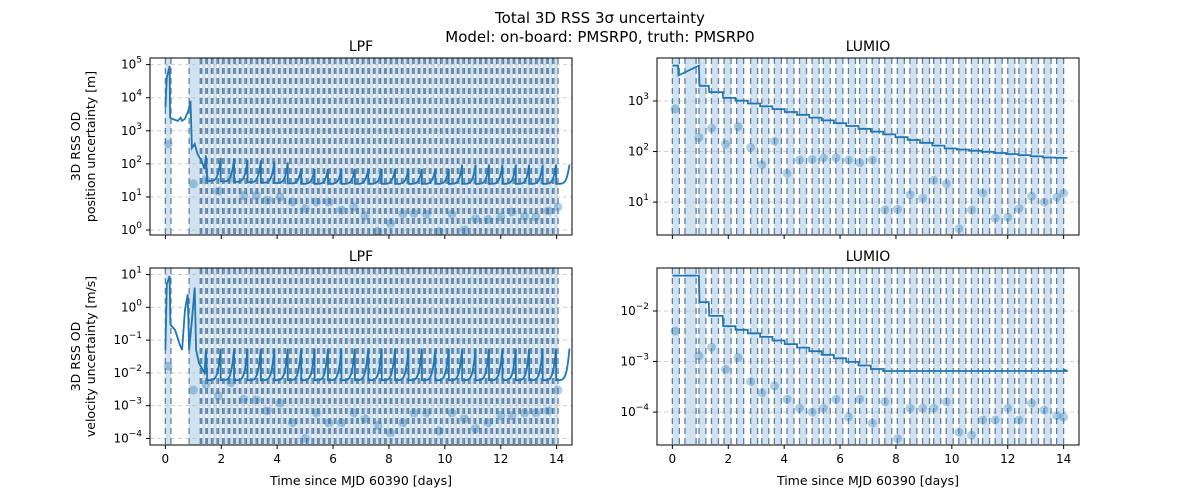 Image resolution: width=1200 pixels, height=500 pixels. Describe the element at coordinates (870, 111) in the screenshot. I see `uncertainty-line` at that location.